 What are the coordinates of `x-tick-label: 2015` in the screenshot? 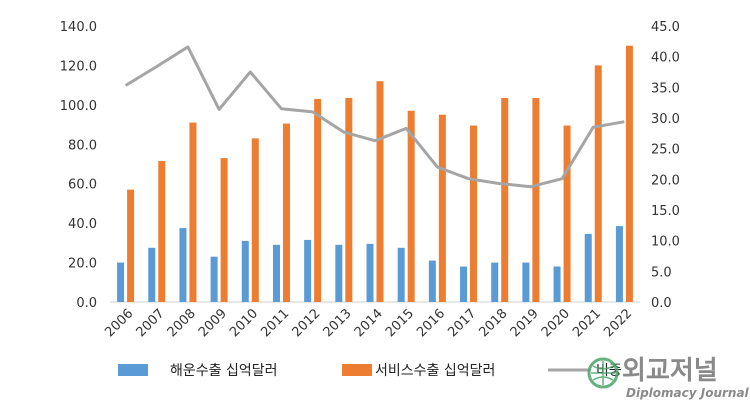 It's located at (400, 323).